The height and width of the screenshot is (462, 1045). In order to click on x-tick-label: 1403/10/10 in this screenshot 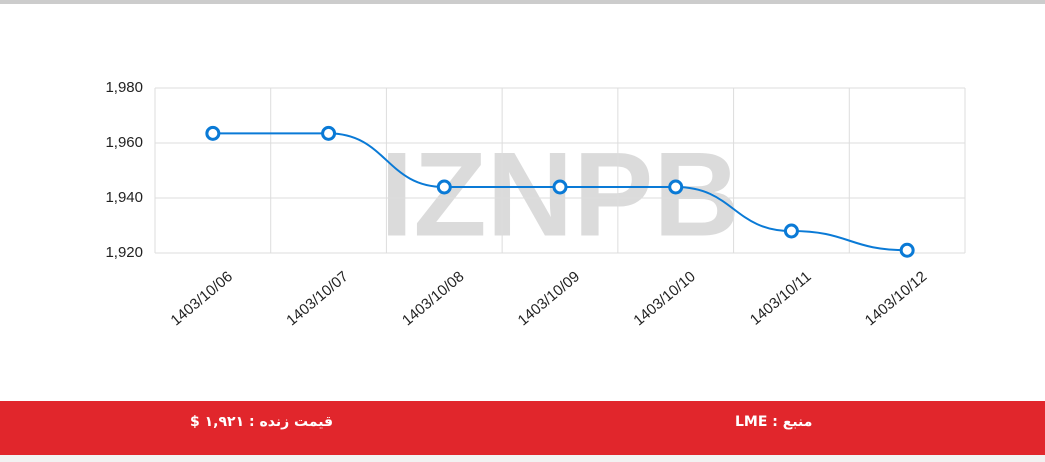, I will do `click(664, 298)`.